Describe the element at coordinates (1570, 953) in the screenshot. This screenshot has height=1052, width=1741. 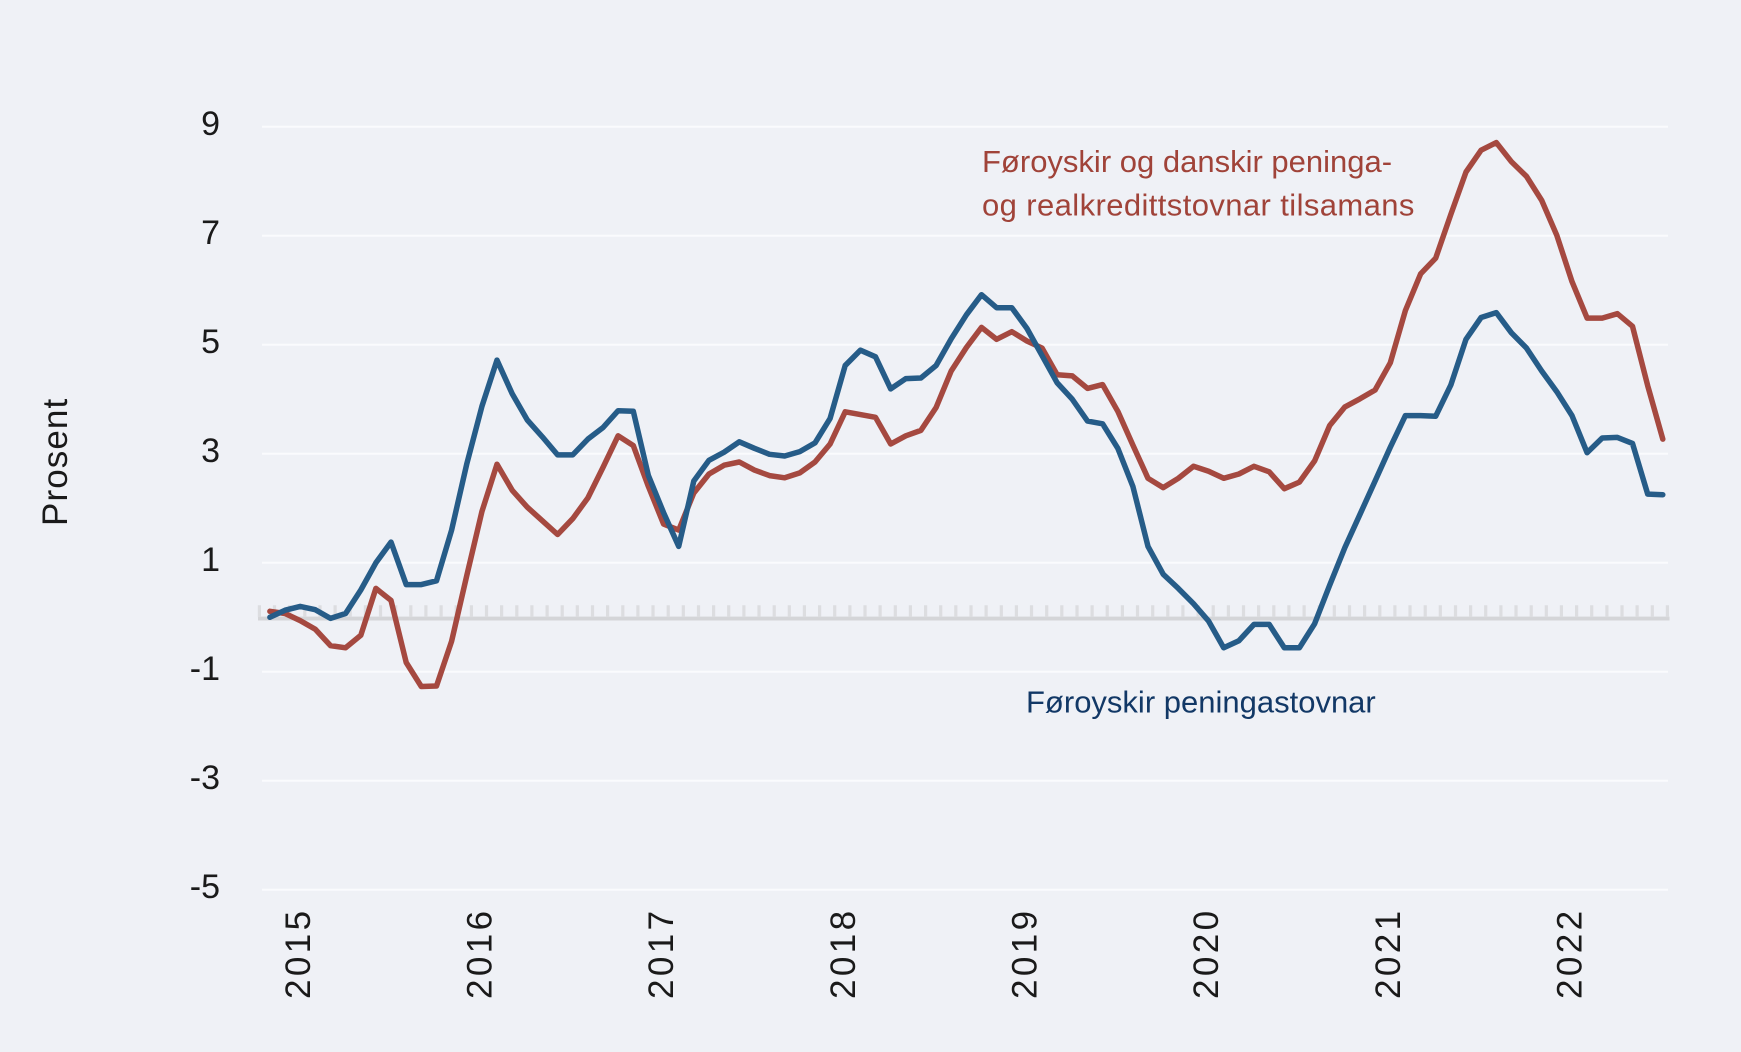
I see `svg-text: 2022` at that location.